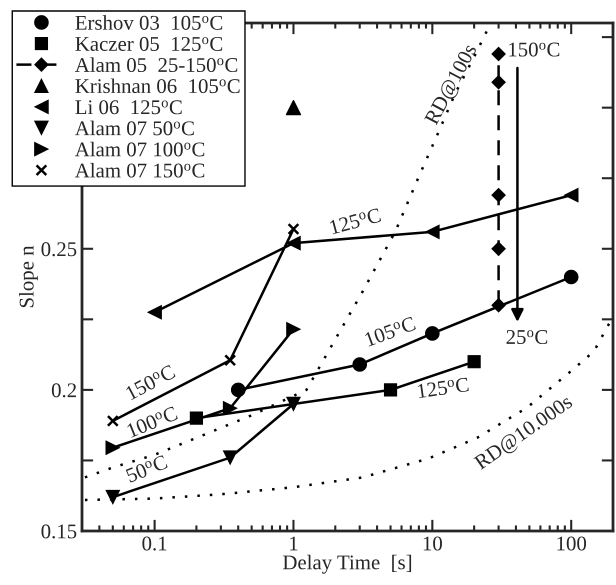 The width and height of the screenshot is (616, 585). Describe the element at coordinates (128, 107) in the screenshot. I see `legend-label: Li 06 125$^{o}$C` at that location.